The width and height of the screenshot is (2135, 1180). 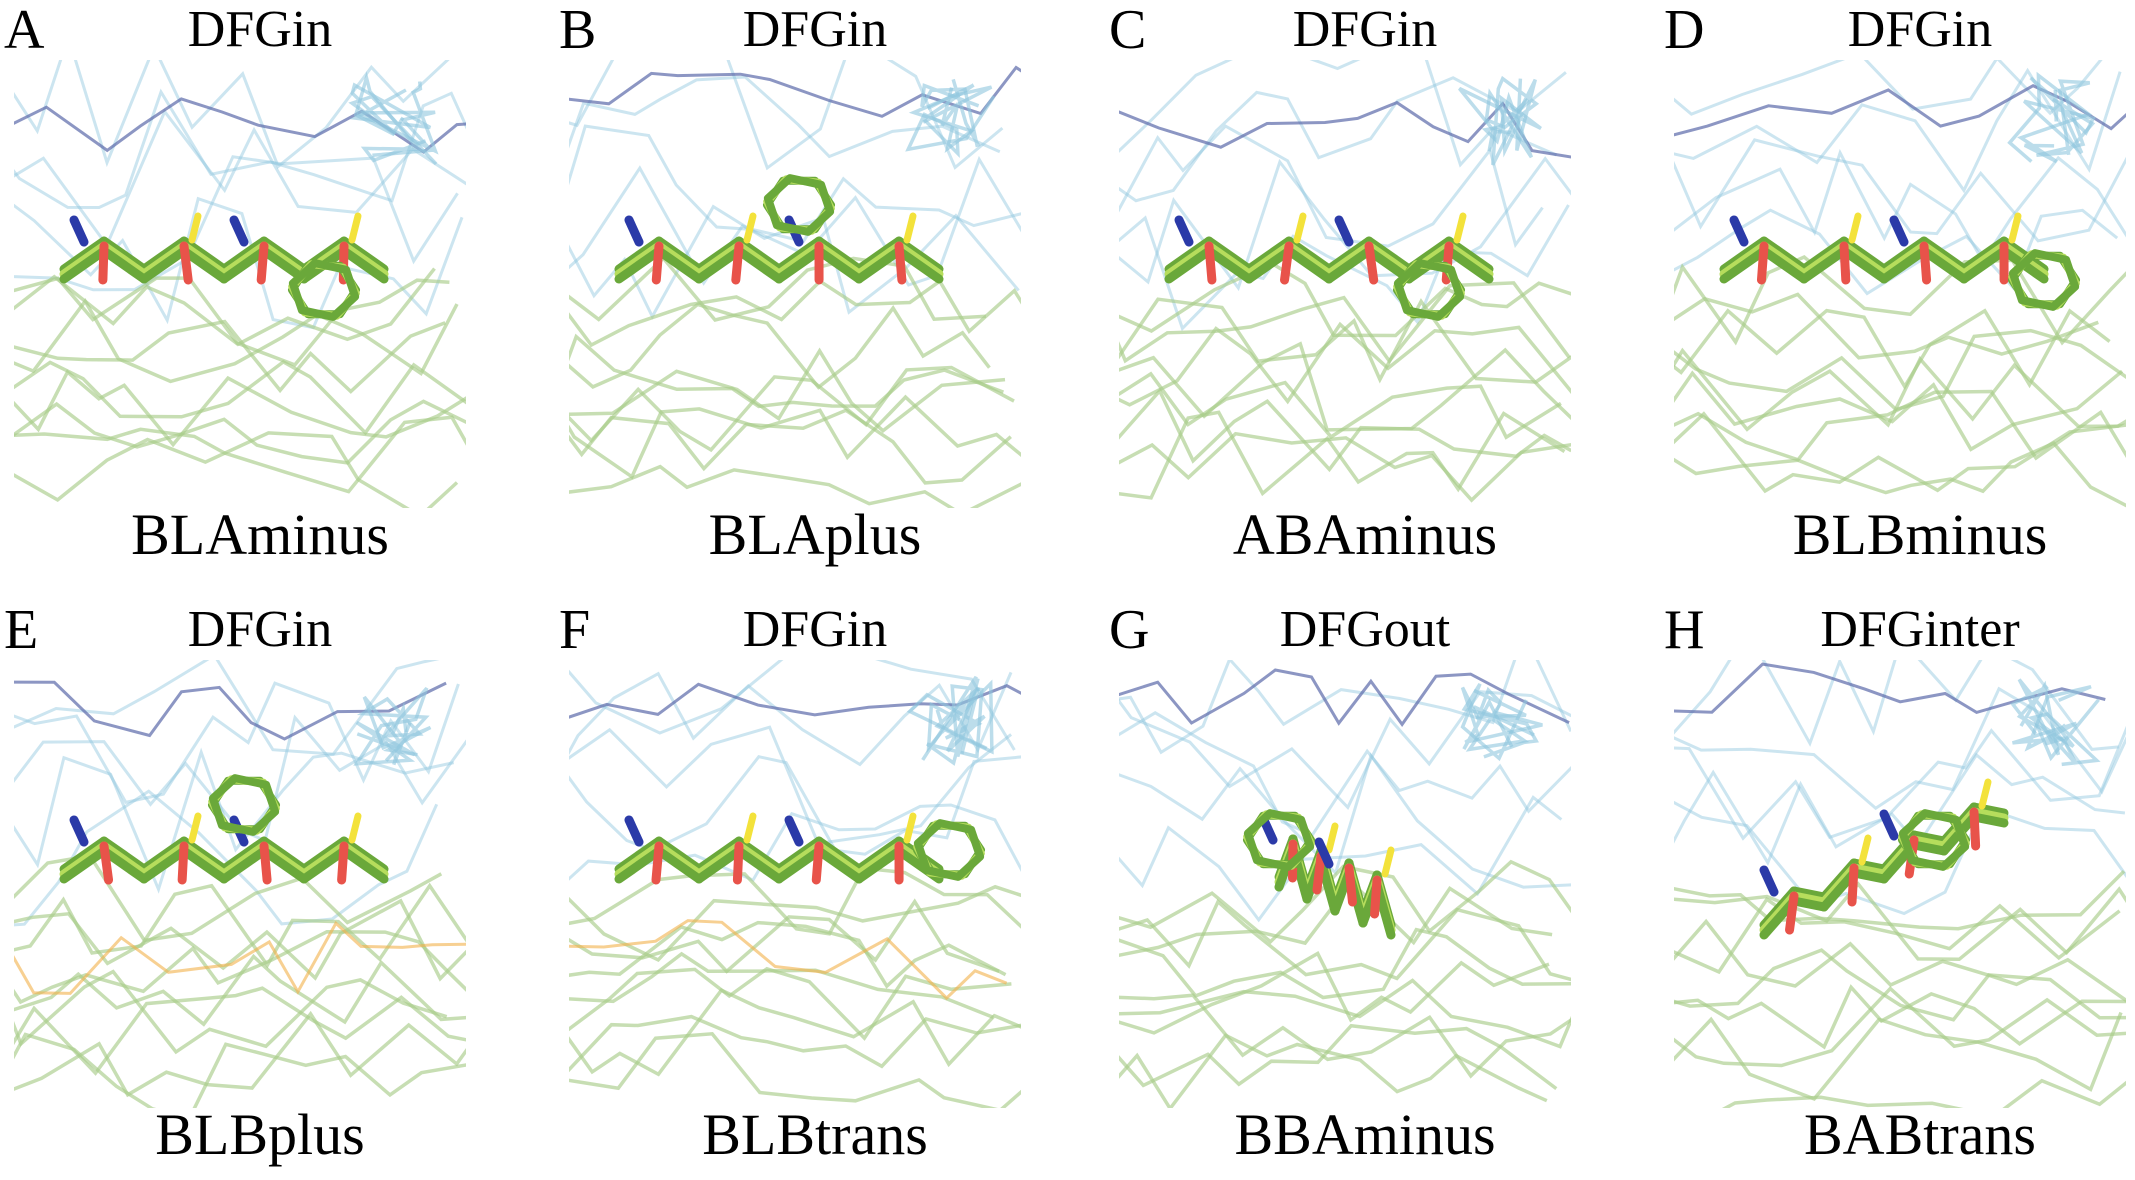 What do you see at coordinates (1897, 630) in the screenshot?
I see `dfg-state-label: DFGinter` at bounding box center [1897, 630].